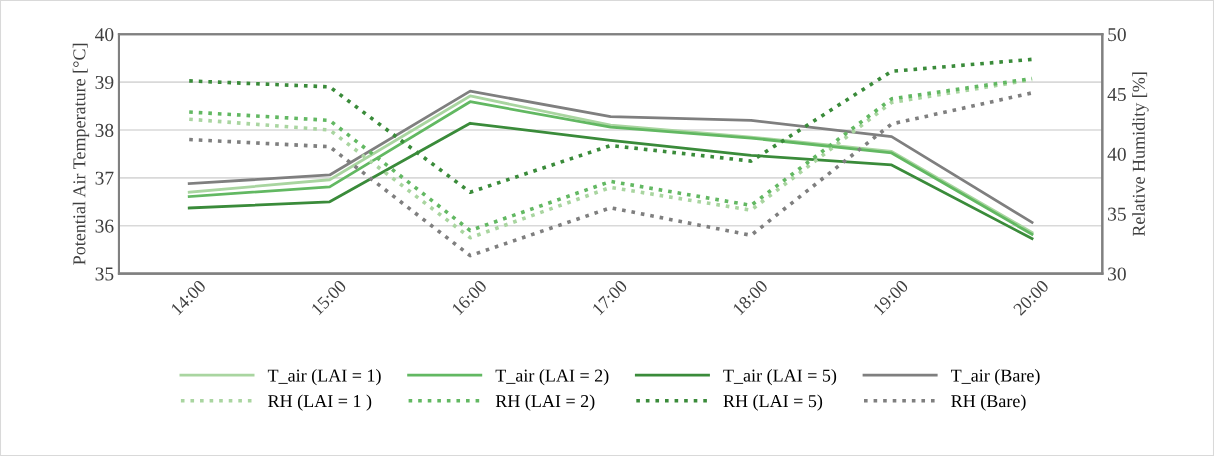 This screenshot has width=1214, height=456. Describe the element at coordinates (324, 377) in the screenshot. I see `legend-label: T_air (LAI = 1)` at that location.